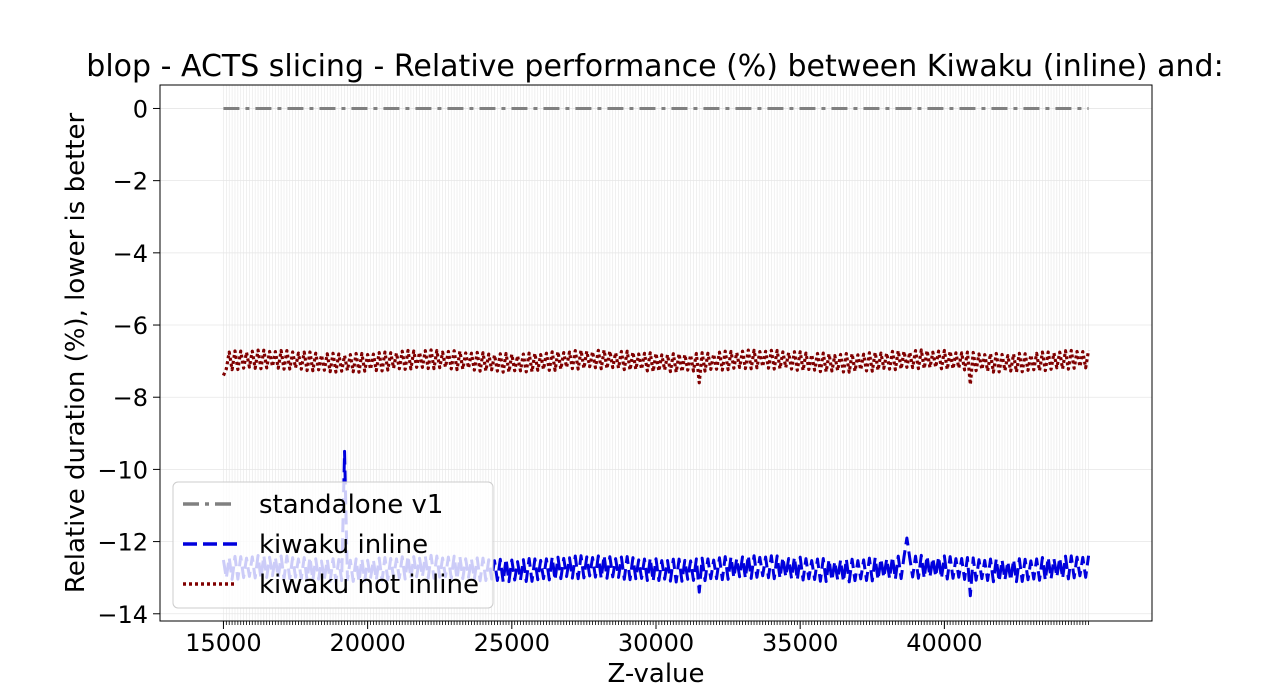  I want to click on x-axis-label: Z-value, so click(655, 674).